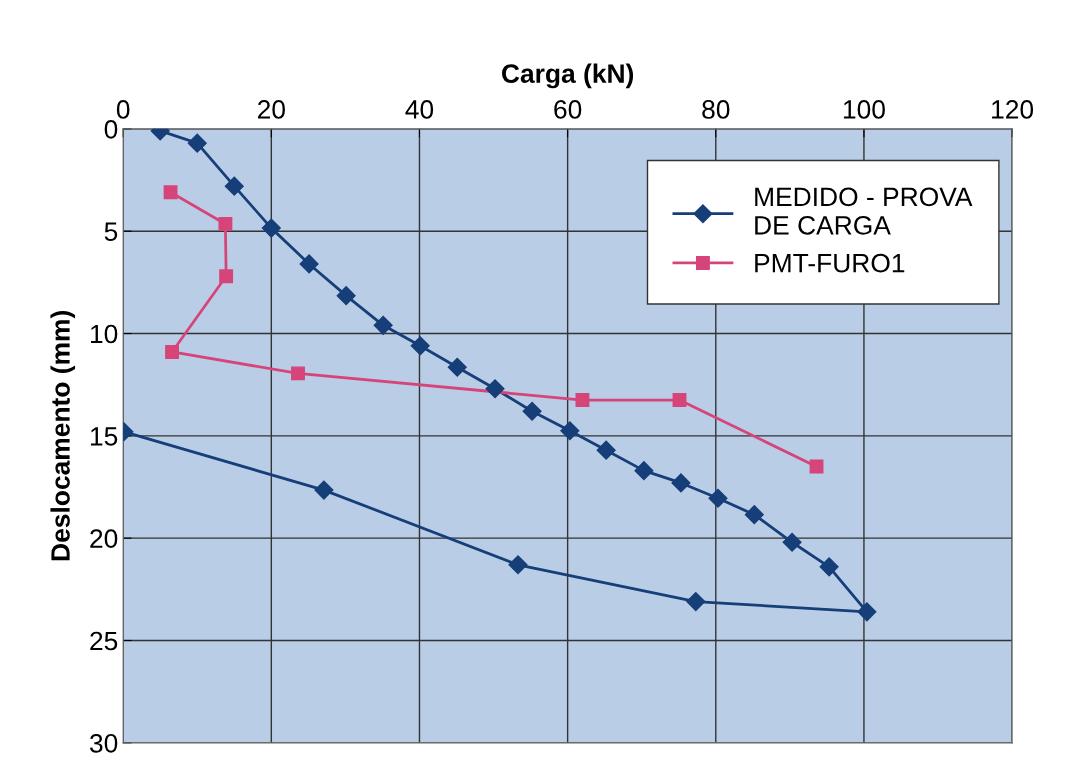 Image resolution: width=1071 pixels, height=758 pixels. What do you see at coordinates (104, 436) in the screenshot?
I see `y-tick-label: 15` at bounding box center [104, 436].